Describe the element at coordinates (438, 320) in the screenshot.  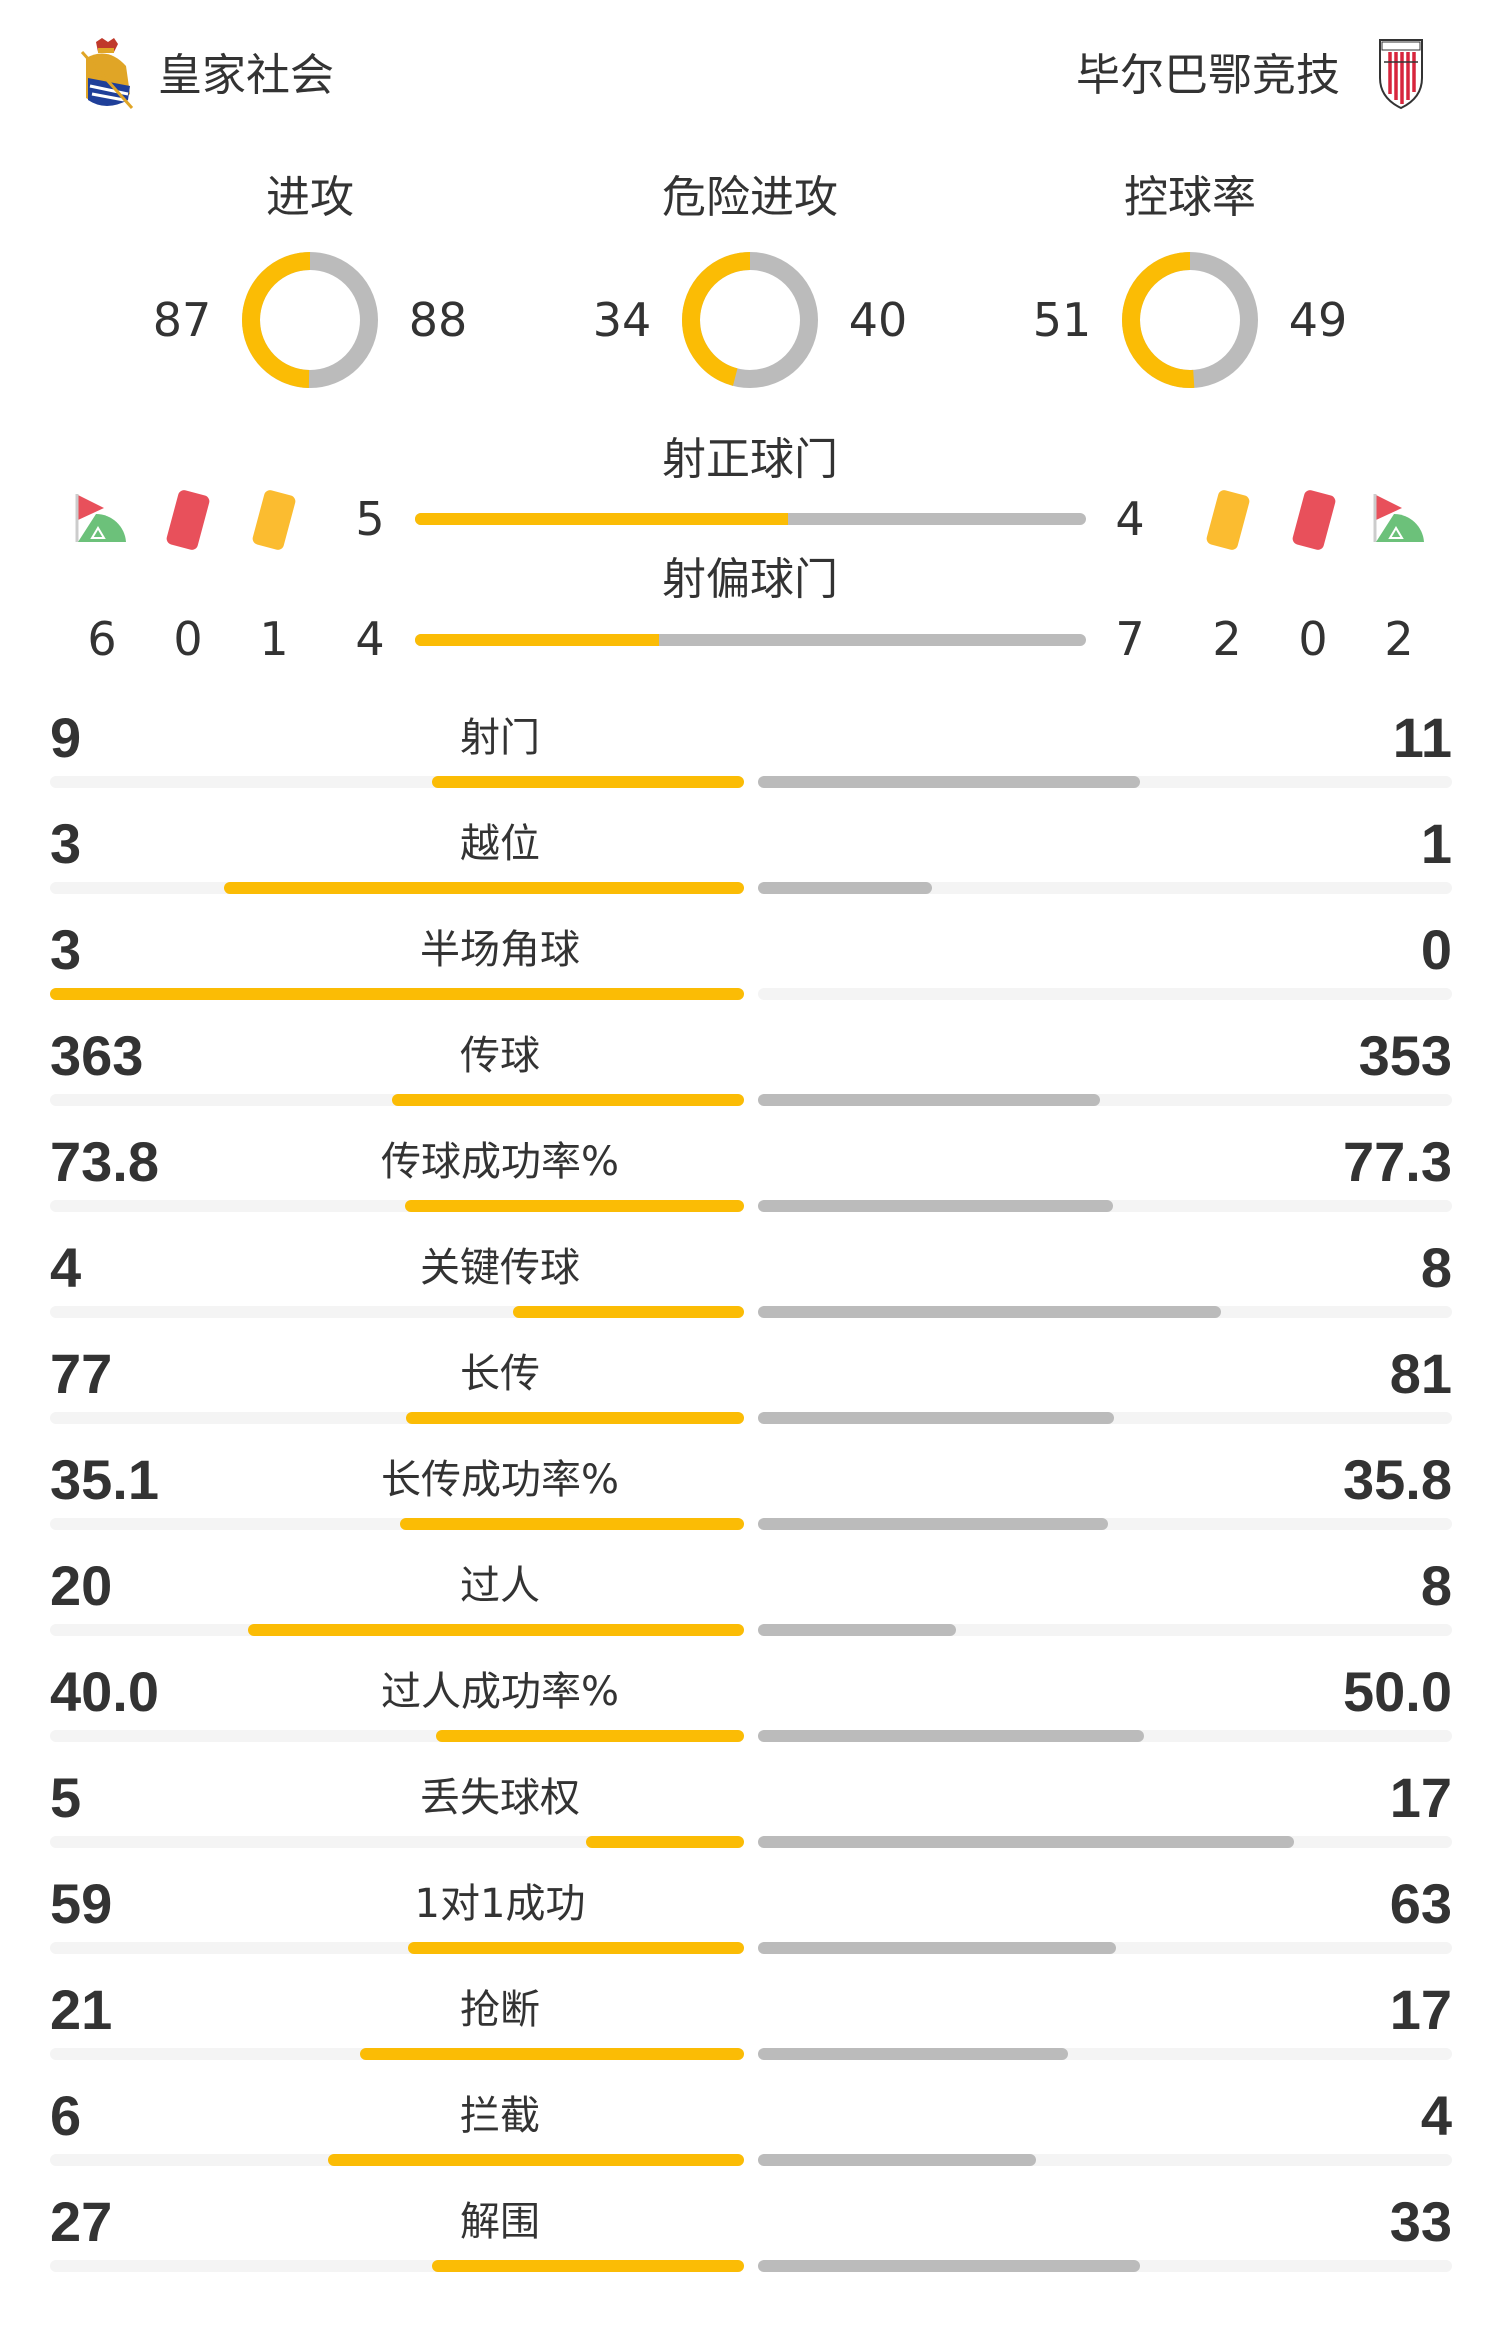
I see `donut-away-value: 88` at that location.